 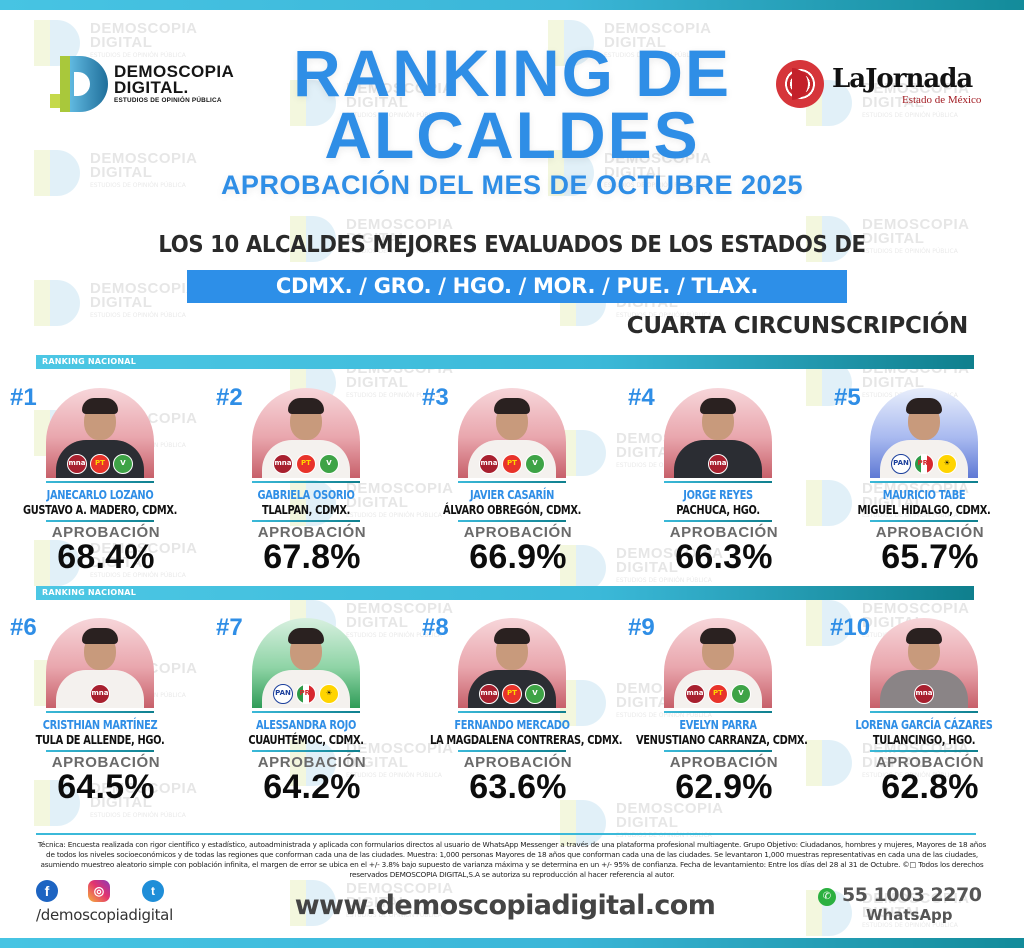 What do you see at coordinates (930, 557) in the screenshot?
I see `approval-value: 65.7%` at bounding box center [930, 557].